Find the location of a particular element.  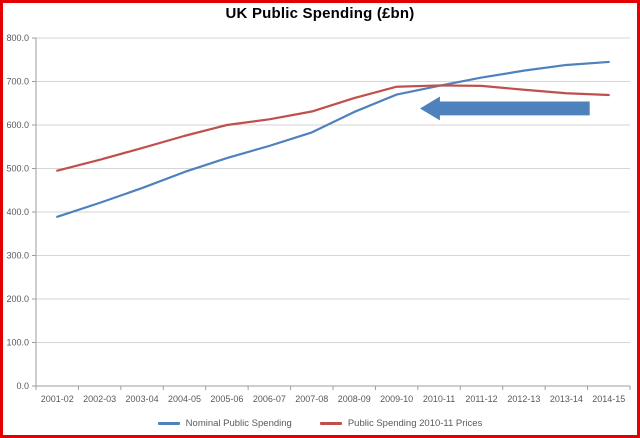

x-tick-label: 2001-02 is located at coordinates (57, 399).